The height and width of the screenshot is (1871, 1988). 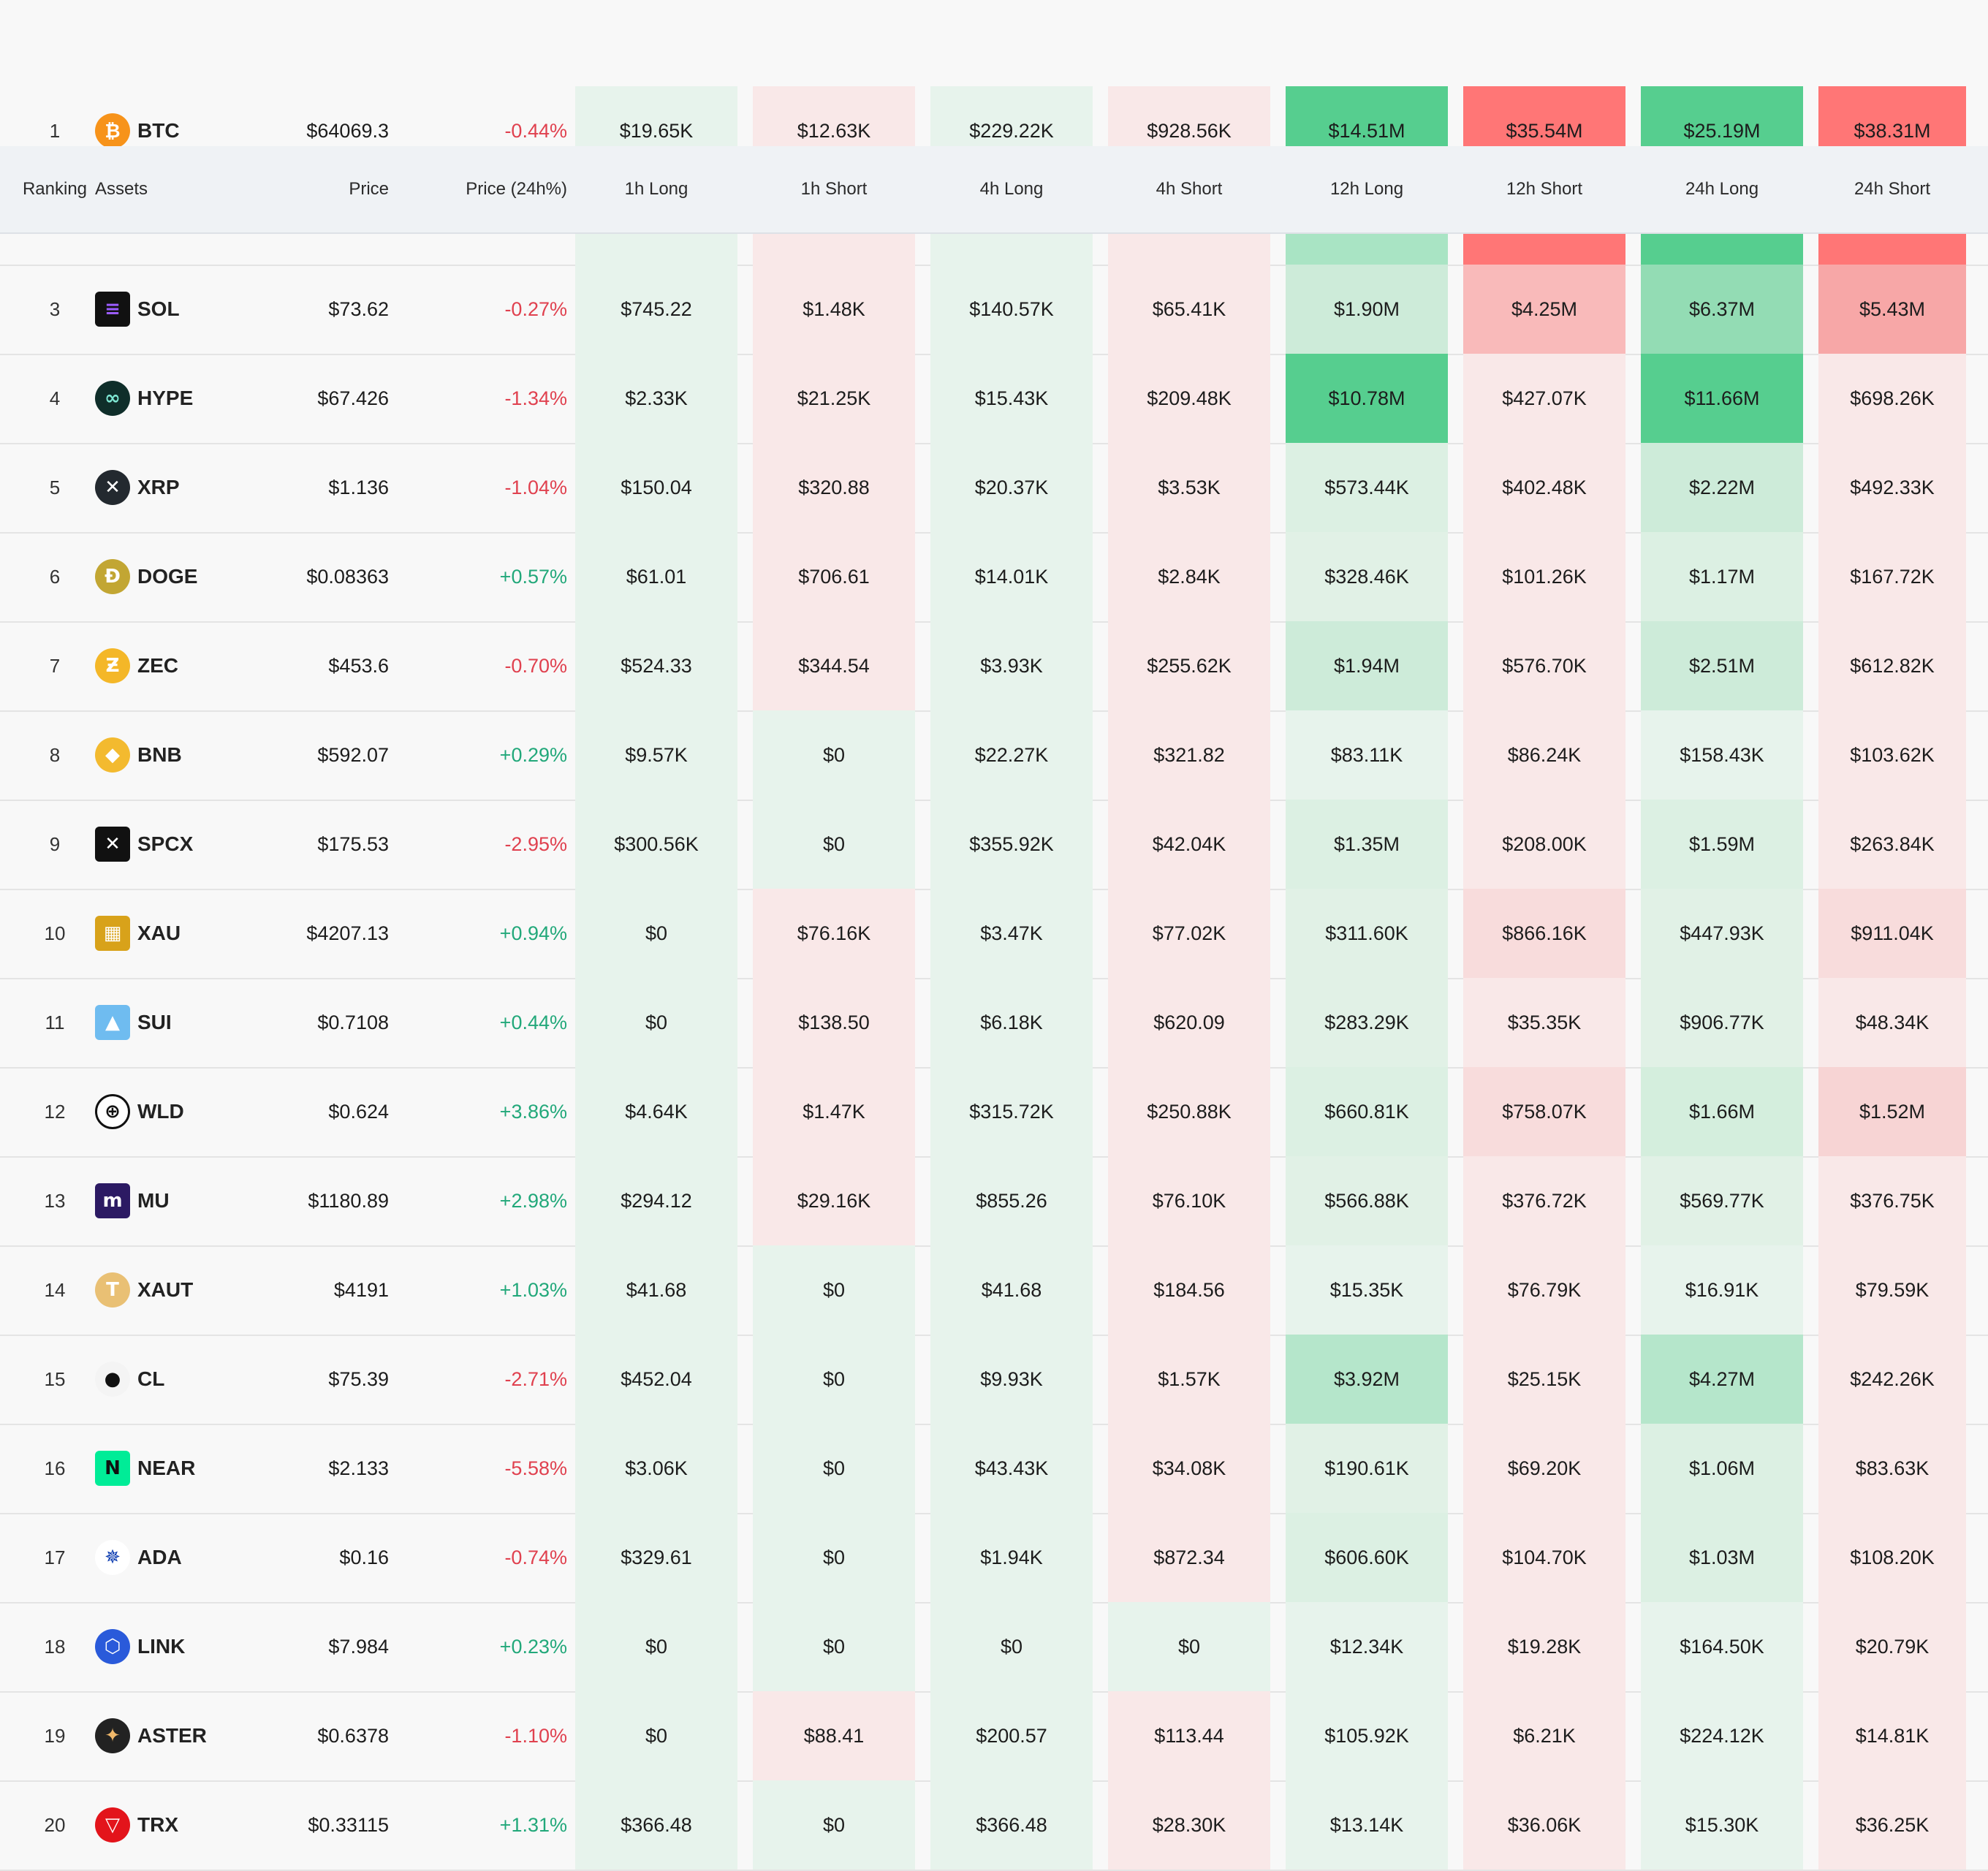 What do you see at coordinates (1544, 1290) in the screenshot?
I see `cell-12h-short: $76.79K` at bounding box center [1544, 1290].